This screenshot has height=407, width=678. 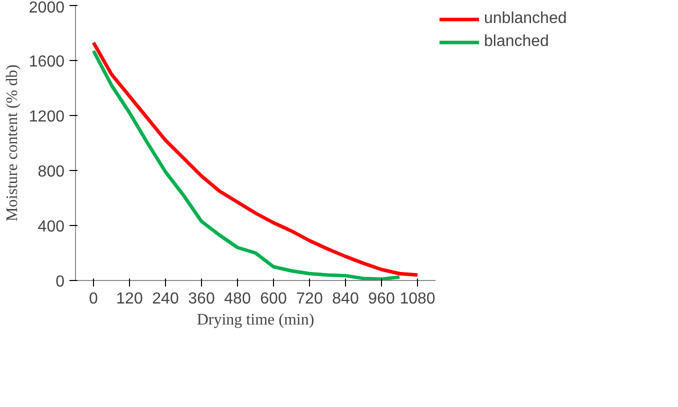 What do you see at coordinates (93, 299) in the screenshot?
I see `x-tick-label: 0` at bounding box center [93, 299].